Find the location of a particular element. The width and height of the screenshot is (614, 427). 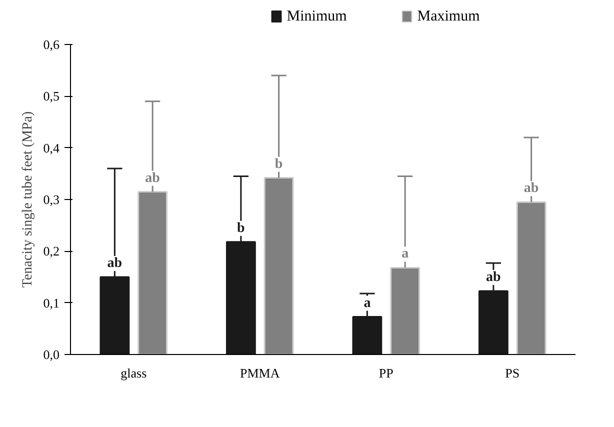

y-tick-label: 0,1 is located at coordinates (51, 302).